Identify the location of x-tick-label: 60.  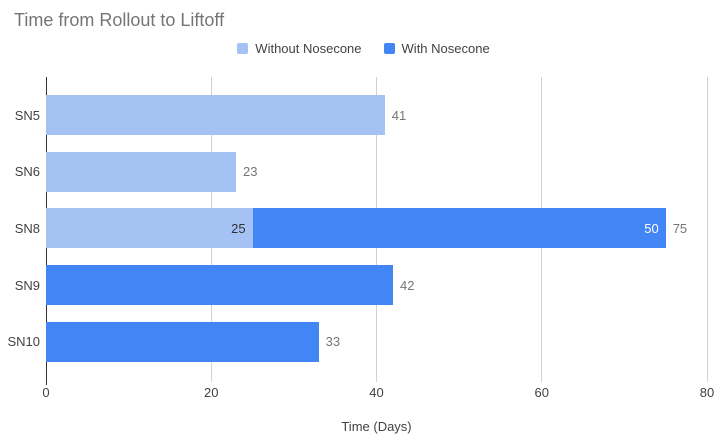
(541, 392).